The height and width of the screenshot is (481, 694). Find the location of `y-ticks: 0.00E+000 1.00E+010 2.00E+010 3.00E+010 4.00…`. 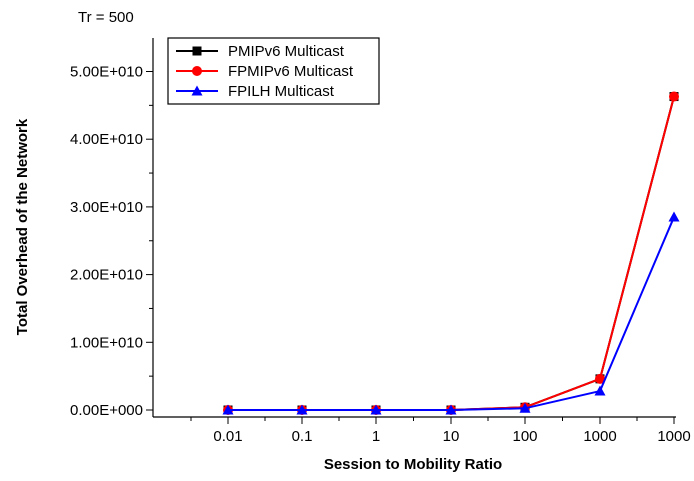

y-ticks: 0.00E+000 1.00E+010 2.00E+010 3.00E+010 4.00… is located at coordinates (111, 241).